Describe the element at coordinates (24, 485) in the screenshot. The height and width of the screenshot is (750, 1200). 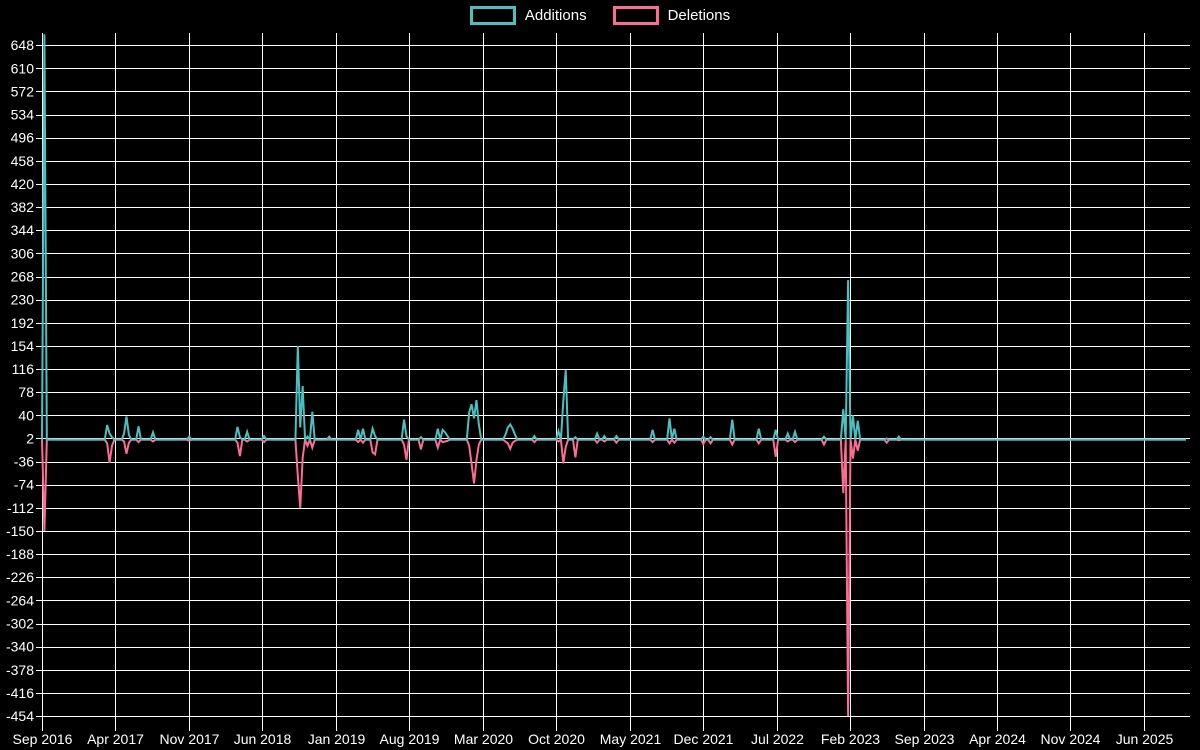
I see `y-tick-label: -74` at that location.